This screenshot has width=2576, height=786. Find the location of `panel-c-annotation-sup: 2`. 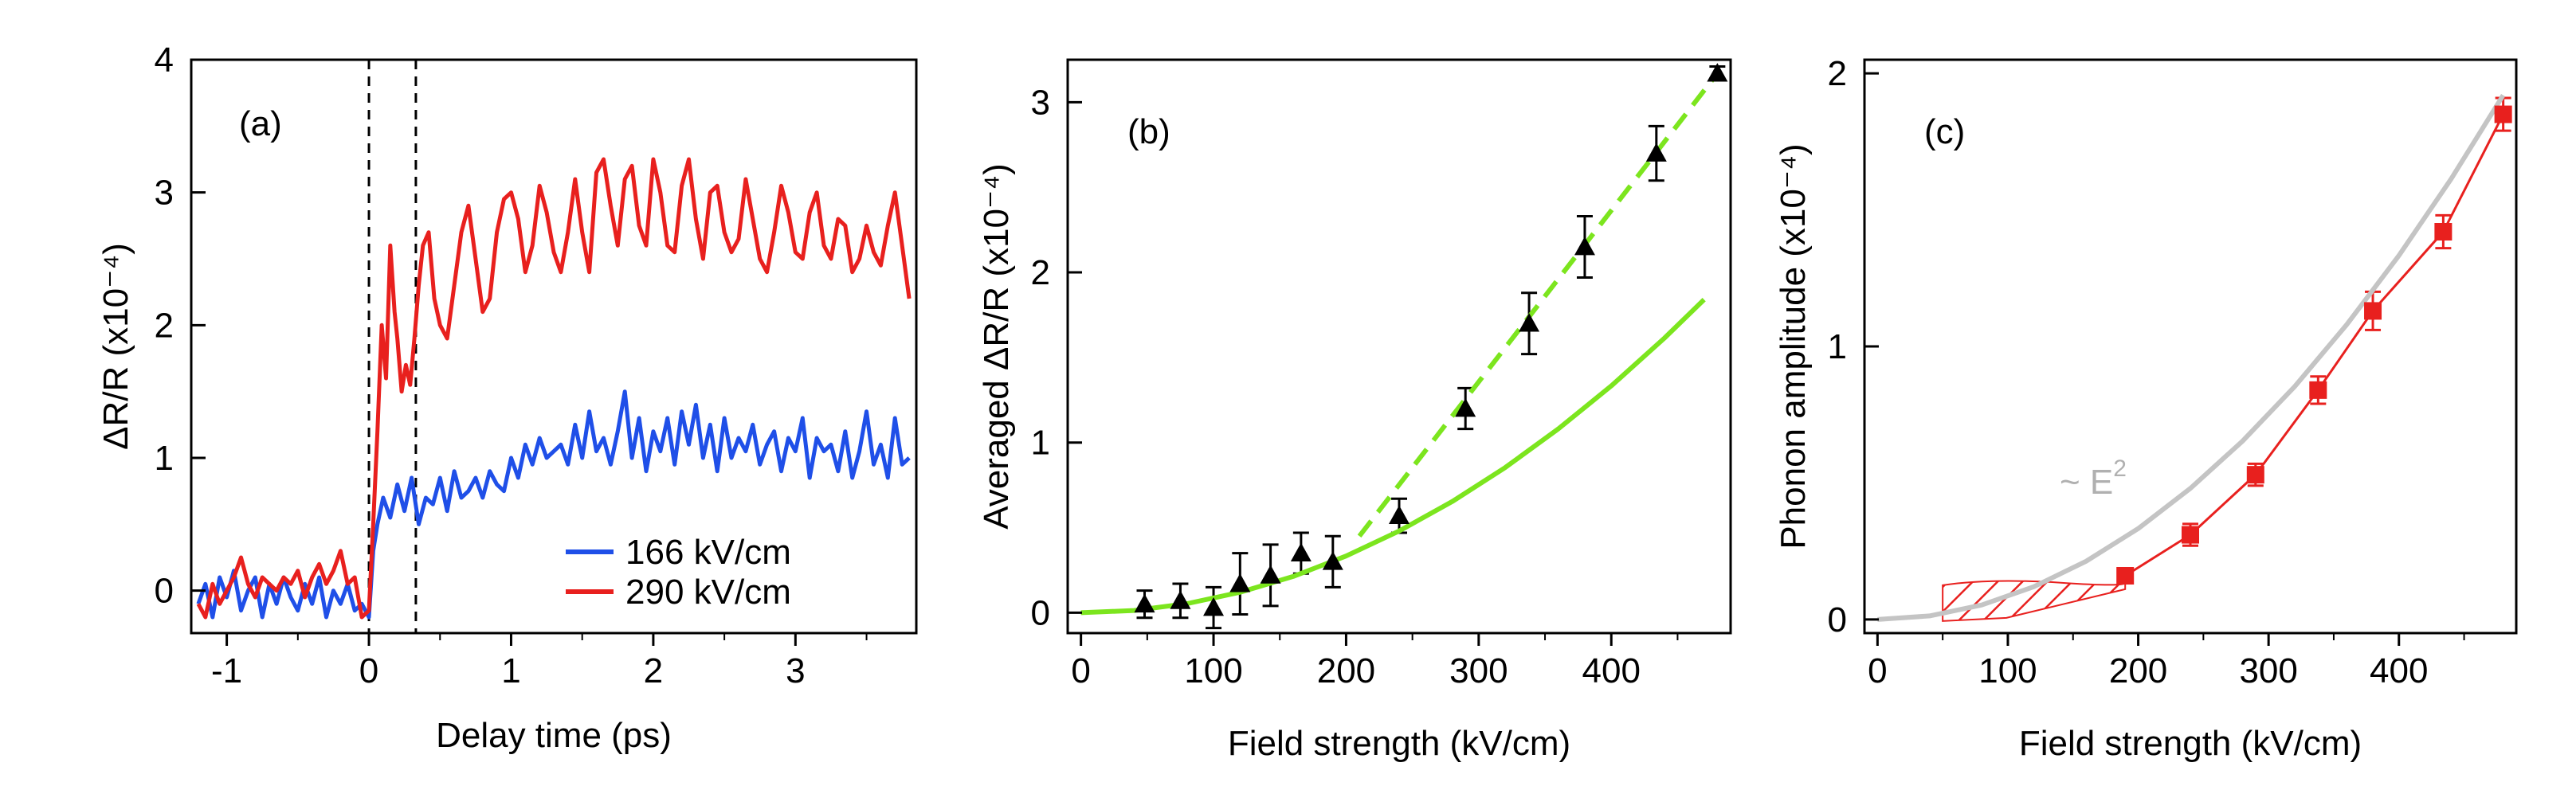

panel-c-annotation-sup: 2 is located at coordinates (2120, 469).